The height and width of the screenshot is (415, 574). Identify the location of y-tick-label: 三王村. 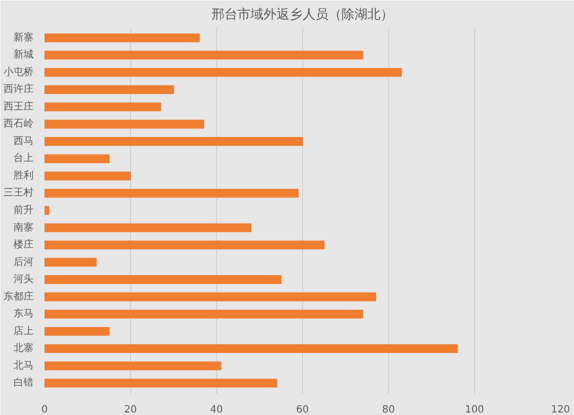
(19, 192).